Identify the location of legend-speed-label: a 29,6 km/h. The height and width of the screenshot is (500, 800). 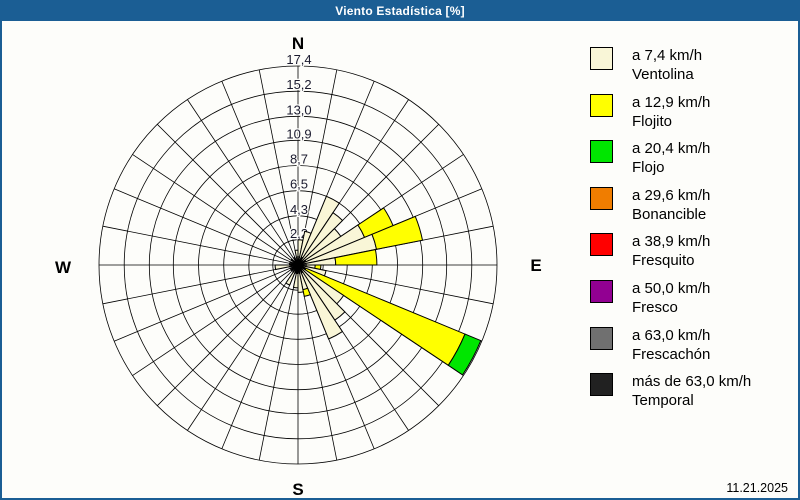
(671, 195).